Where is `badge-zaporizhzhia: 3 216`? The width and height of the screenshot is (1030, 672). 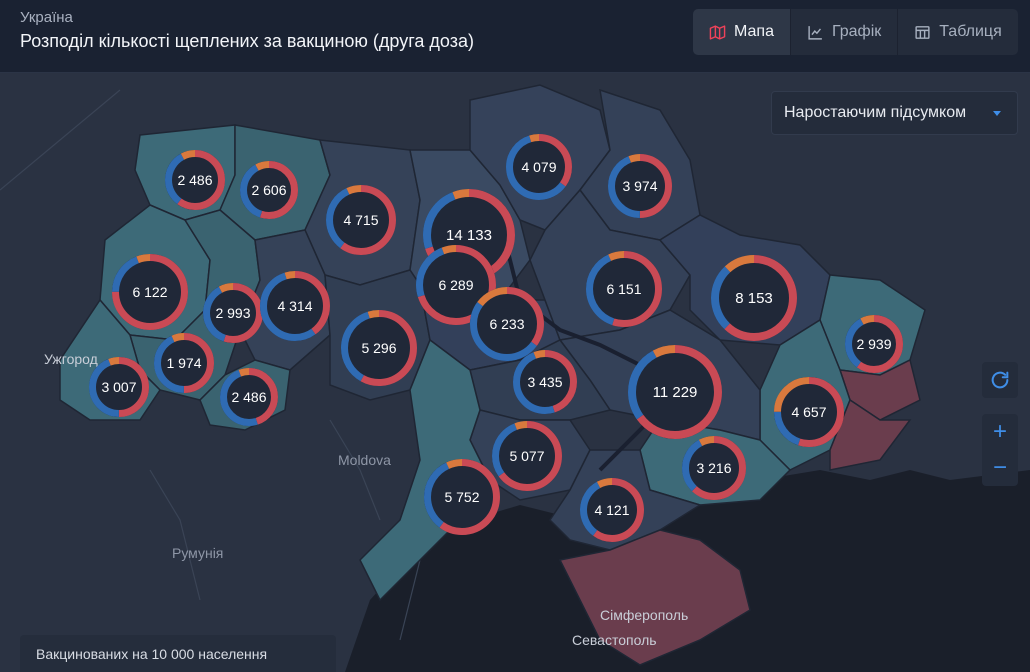
badge-zaporizhzhia: 3 216 is located at coordinates (714, 468).